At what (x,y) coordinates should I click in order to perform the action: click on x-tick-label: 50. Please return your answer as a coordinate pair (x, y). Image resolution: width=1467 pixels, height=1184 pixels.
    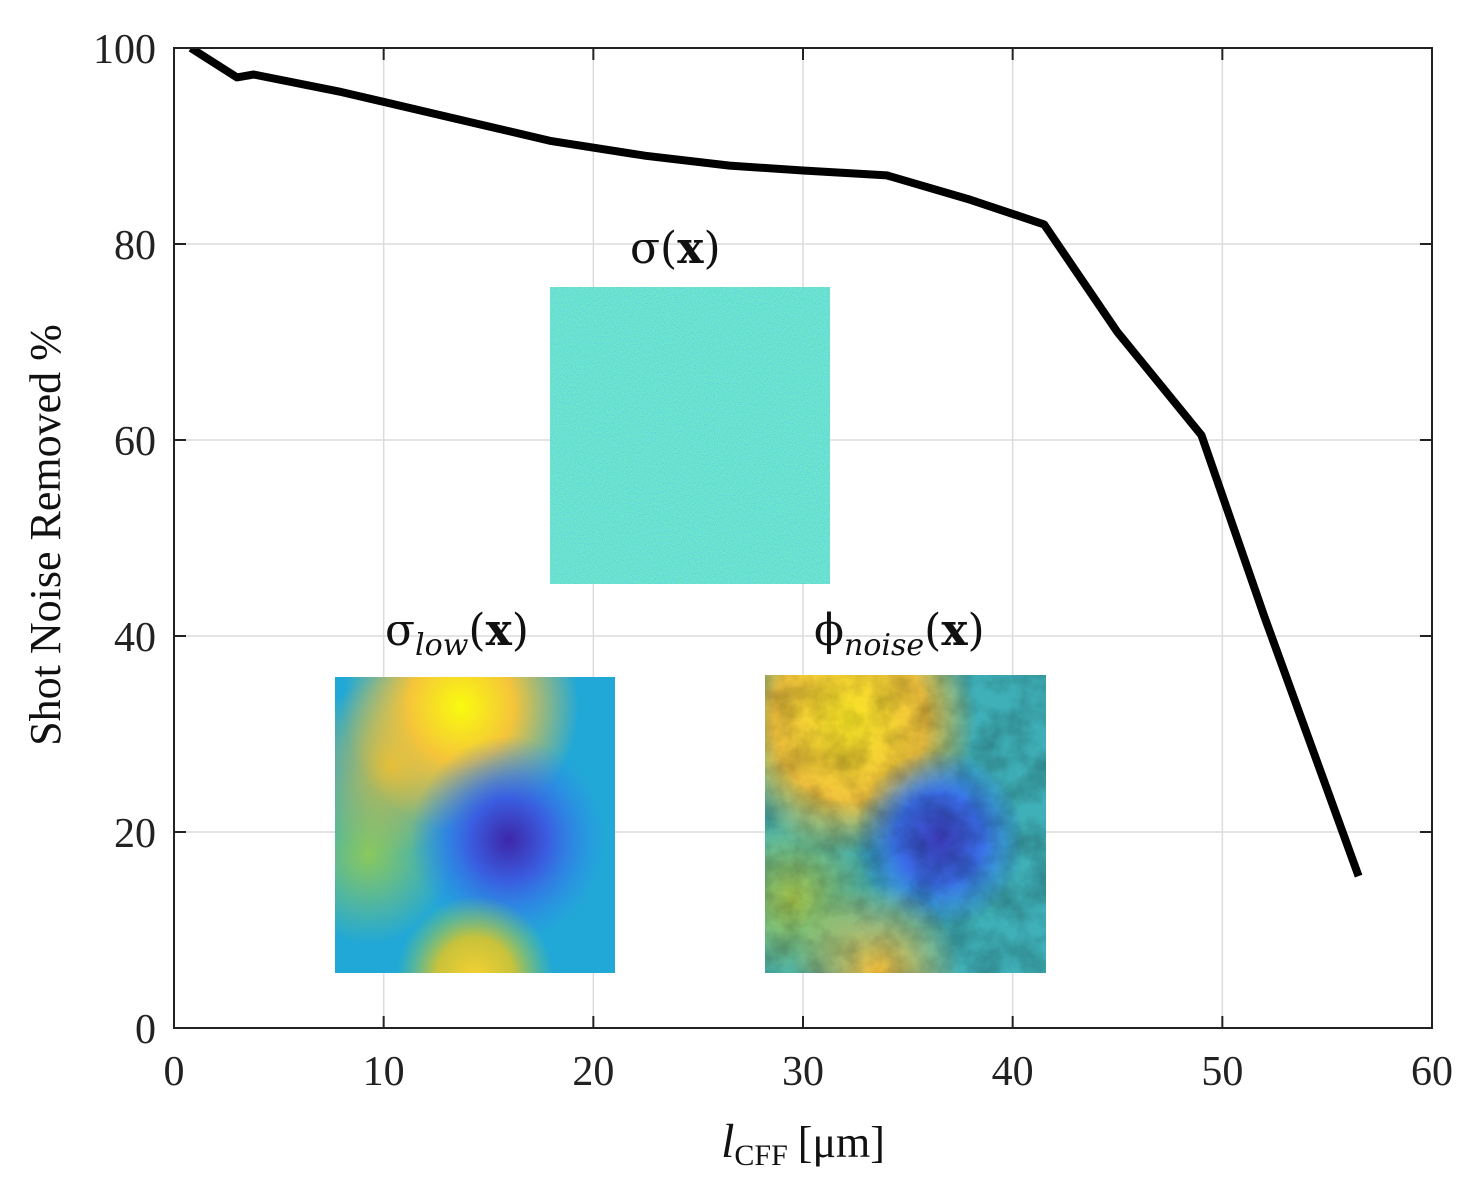
    Looking at the image, I should click on (1222, 1072).